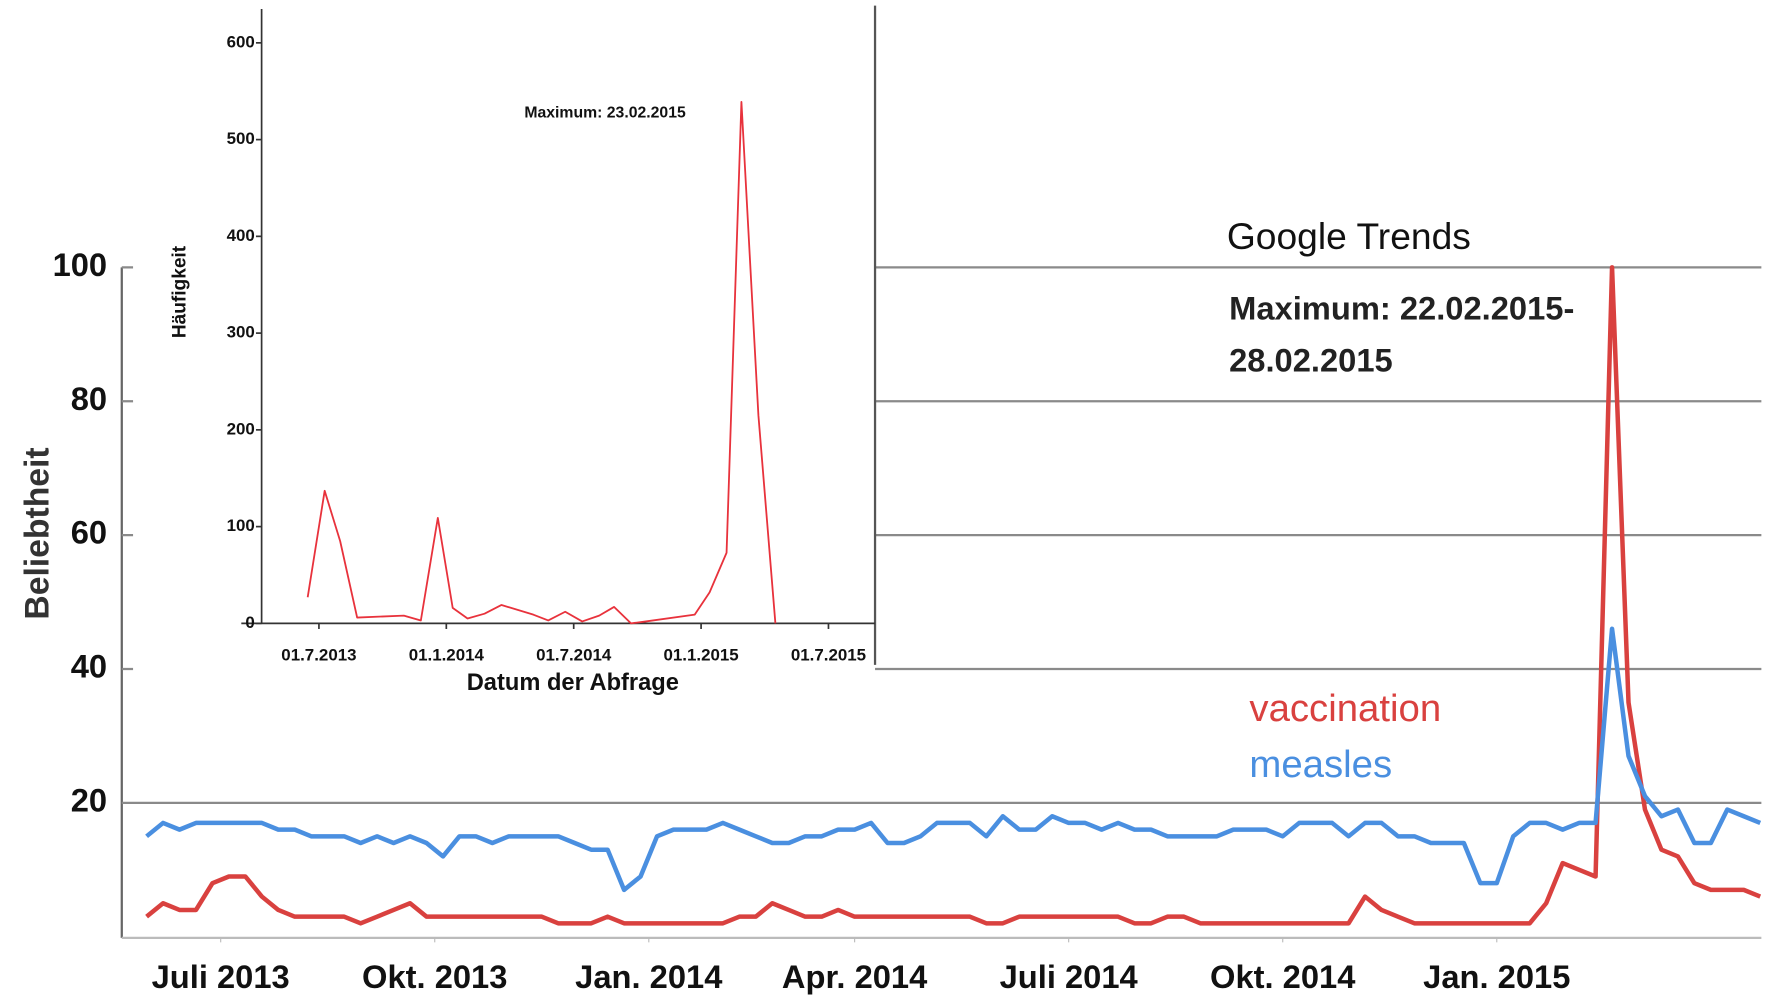  Describe the element at coordinates (828, 654) in the screenshot. I see `x-tick-label: 01.7.2015` at that location.